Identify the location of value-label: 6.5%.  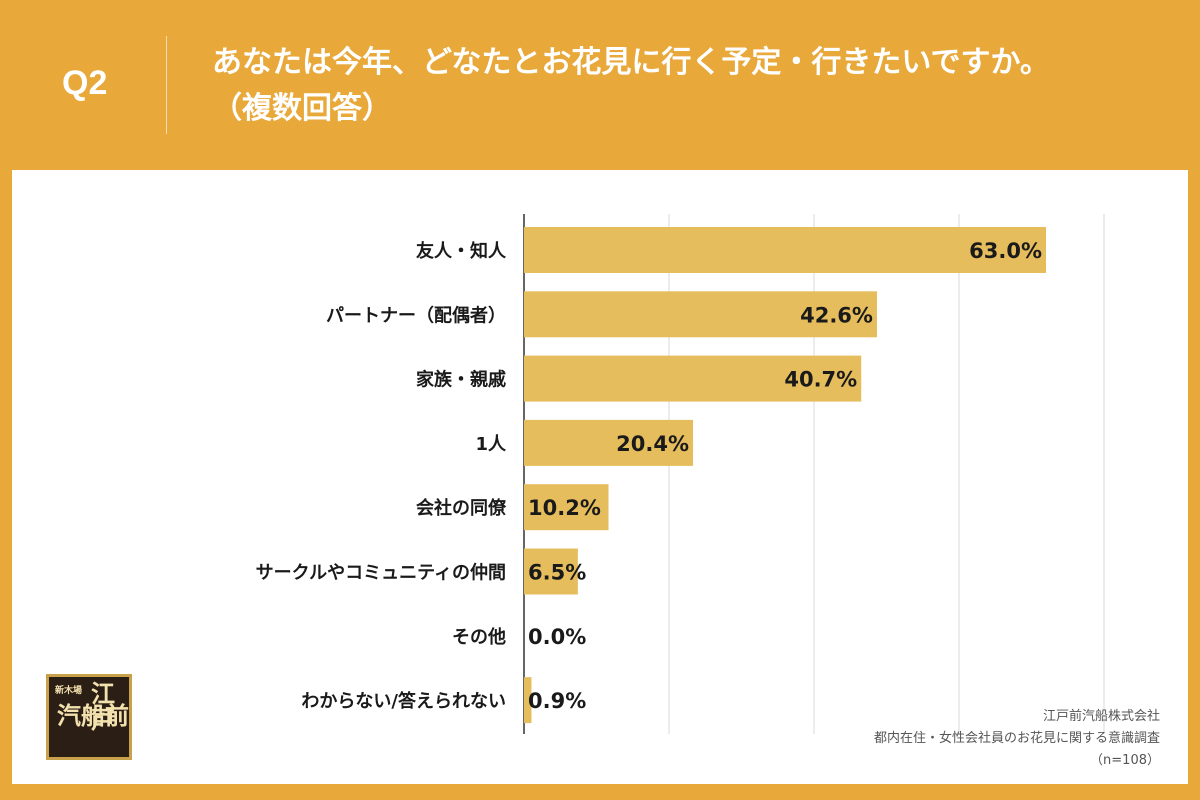
(557, 573).